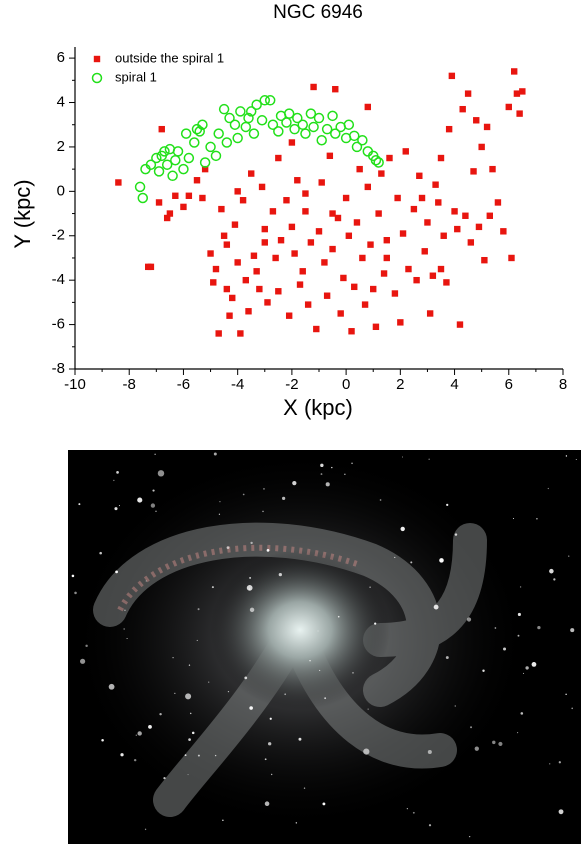  I want to click on y-tick-label: 2, so click(61, 146).